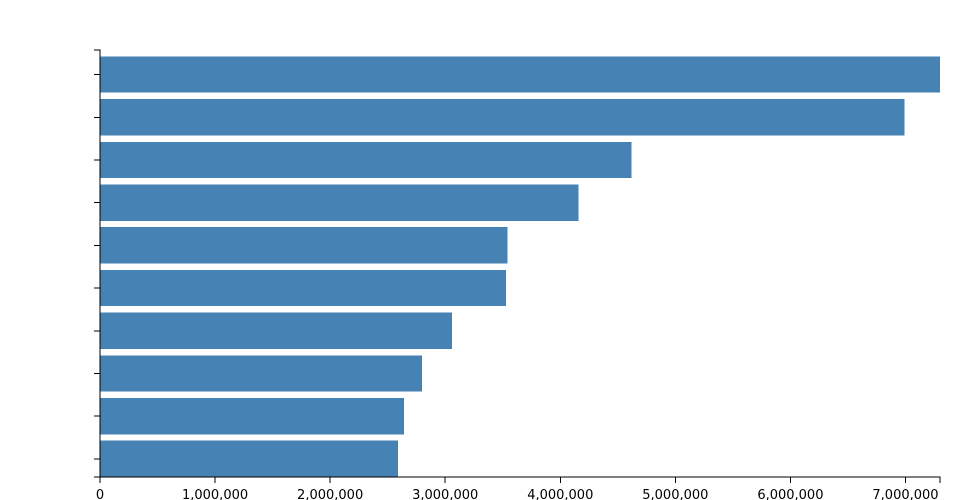 The width and height of the screenshot is (960, 500). Describe the element at coordinates (790, 494) in the screenshot. I see `x-tick-label-7: 6,000,000` at that location.